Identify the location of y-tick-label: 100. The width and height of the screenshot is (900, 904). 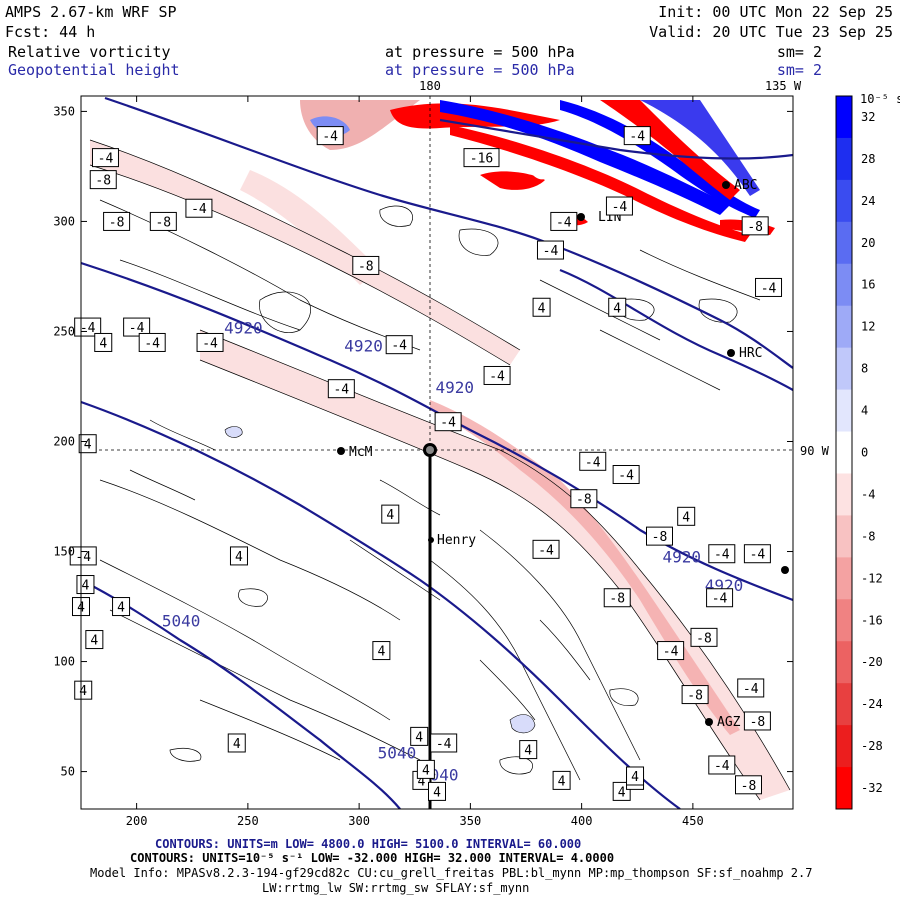
(64, 662).